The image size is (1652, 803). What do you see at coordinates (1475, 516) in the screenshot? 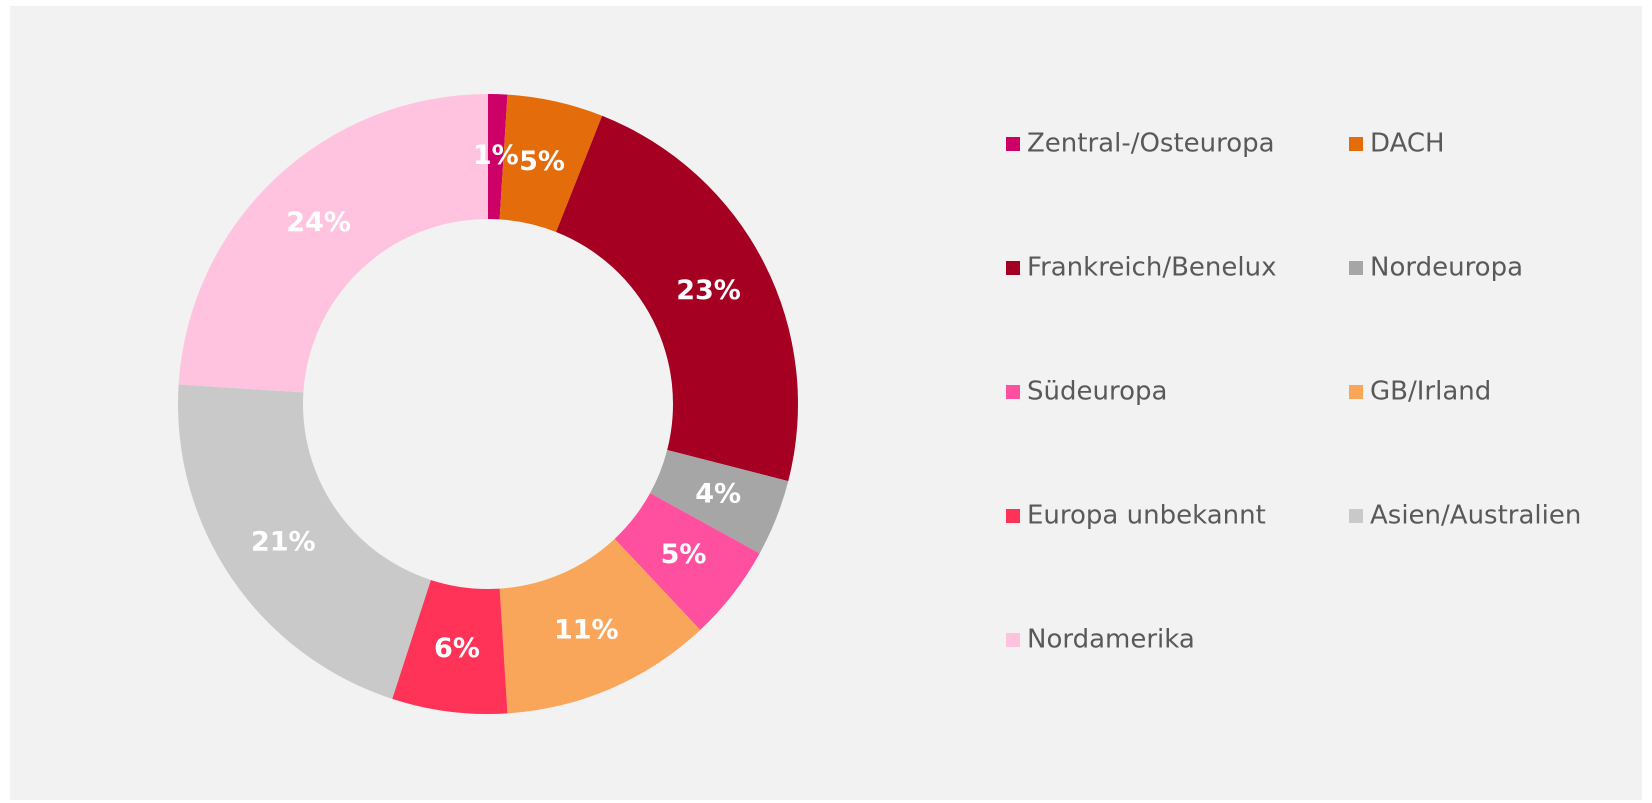
I see `legend-label: Asien/Australien` at bounding box center [1475, 516].